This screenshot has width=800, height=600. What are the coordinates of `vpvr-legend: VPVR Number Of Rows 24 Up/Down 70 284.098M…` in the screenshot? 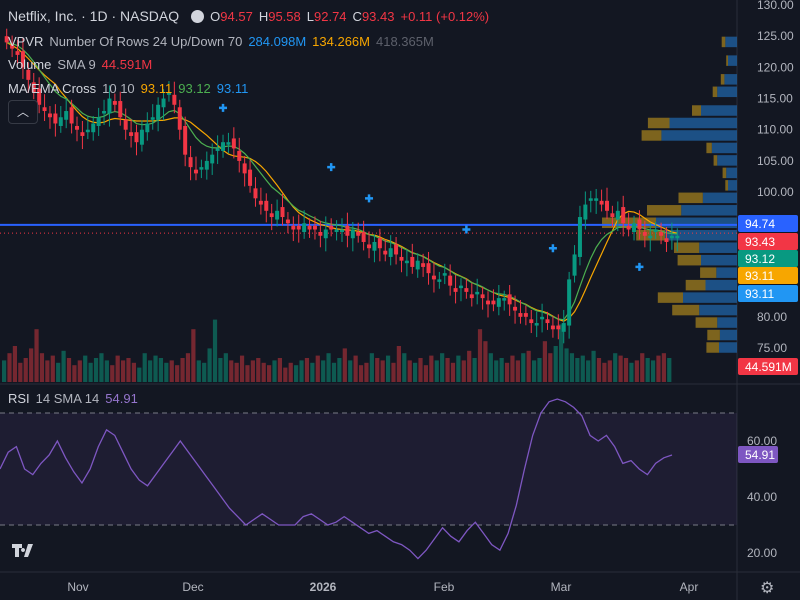 It's located at (224, 42).